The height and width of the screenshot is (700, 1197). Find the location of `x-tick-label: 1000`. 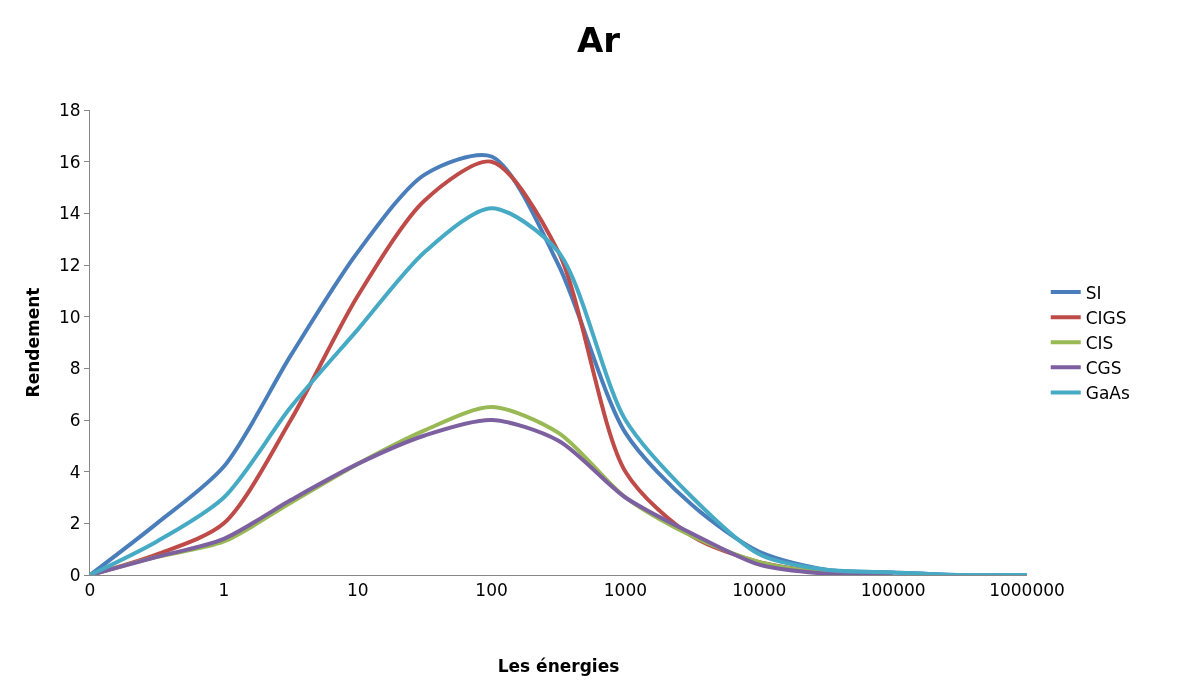

x-tick-label: 1000 is located at coordinates (625, 590).